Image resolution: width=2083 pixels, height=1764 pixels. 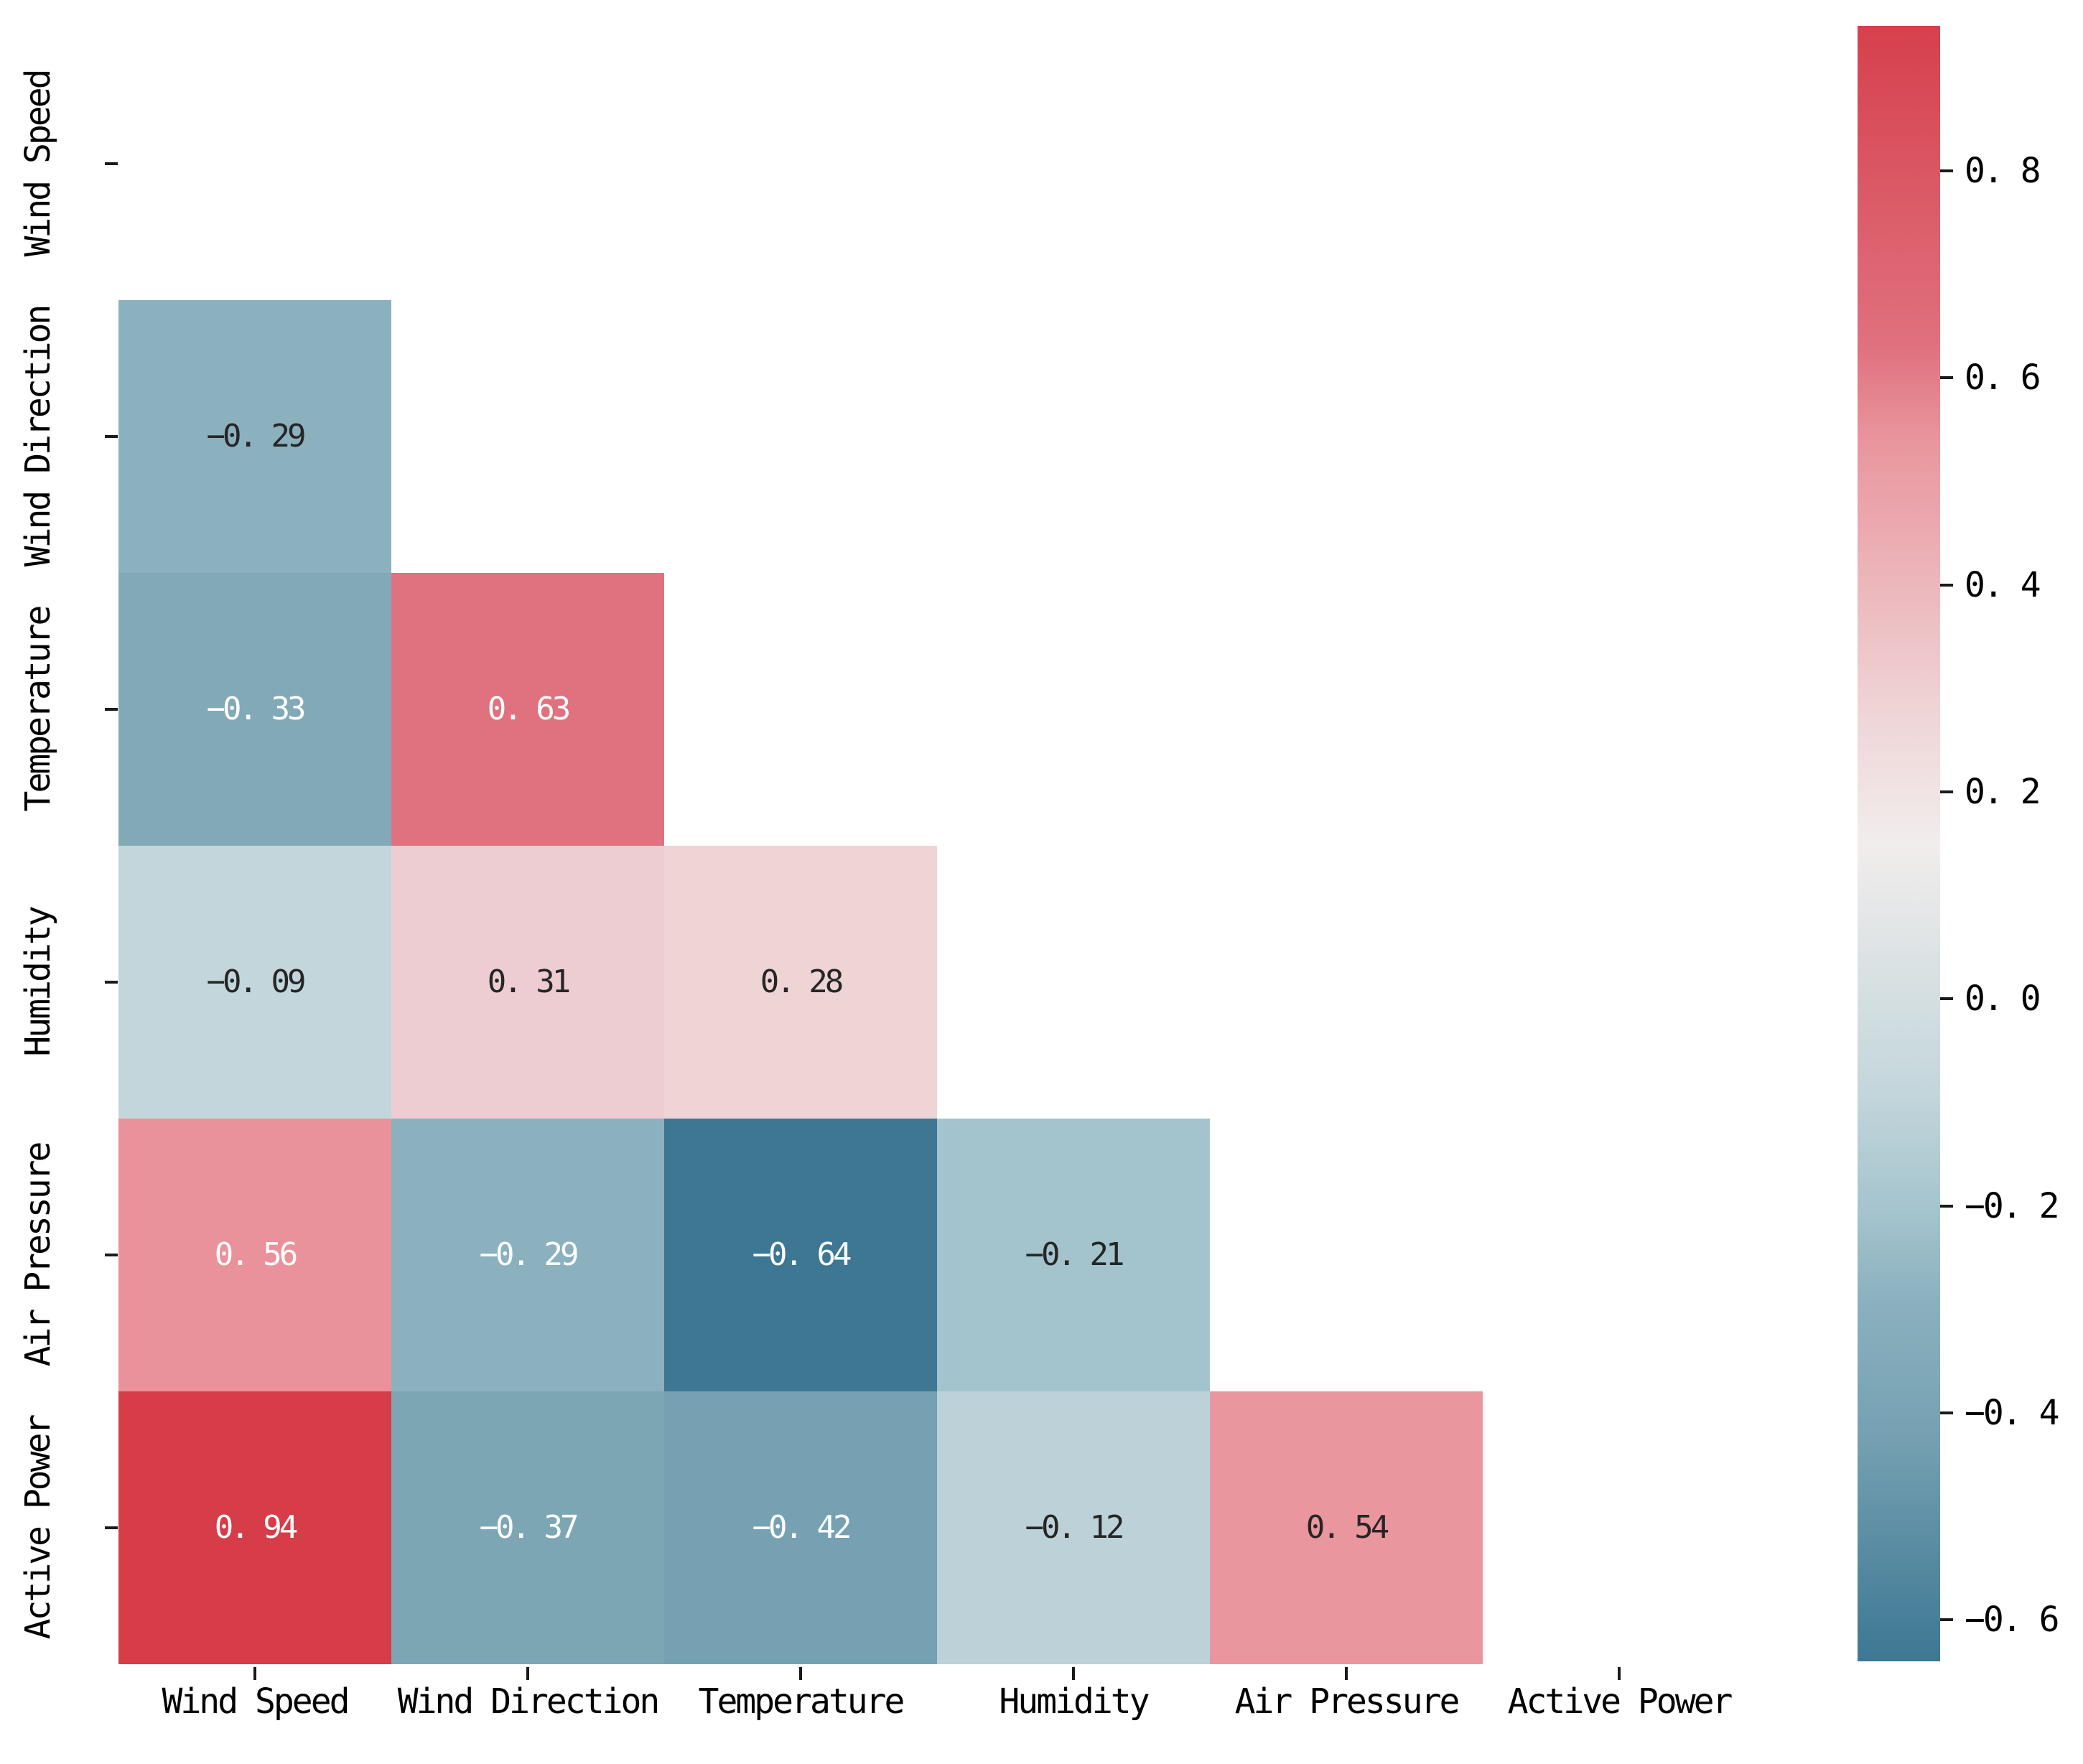 I want to click on colorbar-tick-label: 0. 2, so click(x=2003, y=791).